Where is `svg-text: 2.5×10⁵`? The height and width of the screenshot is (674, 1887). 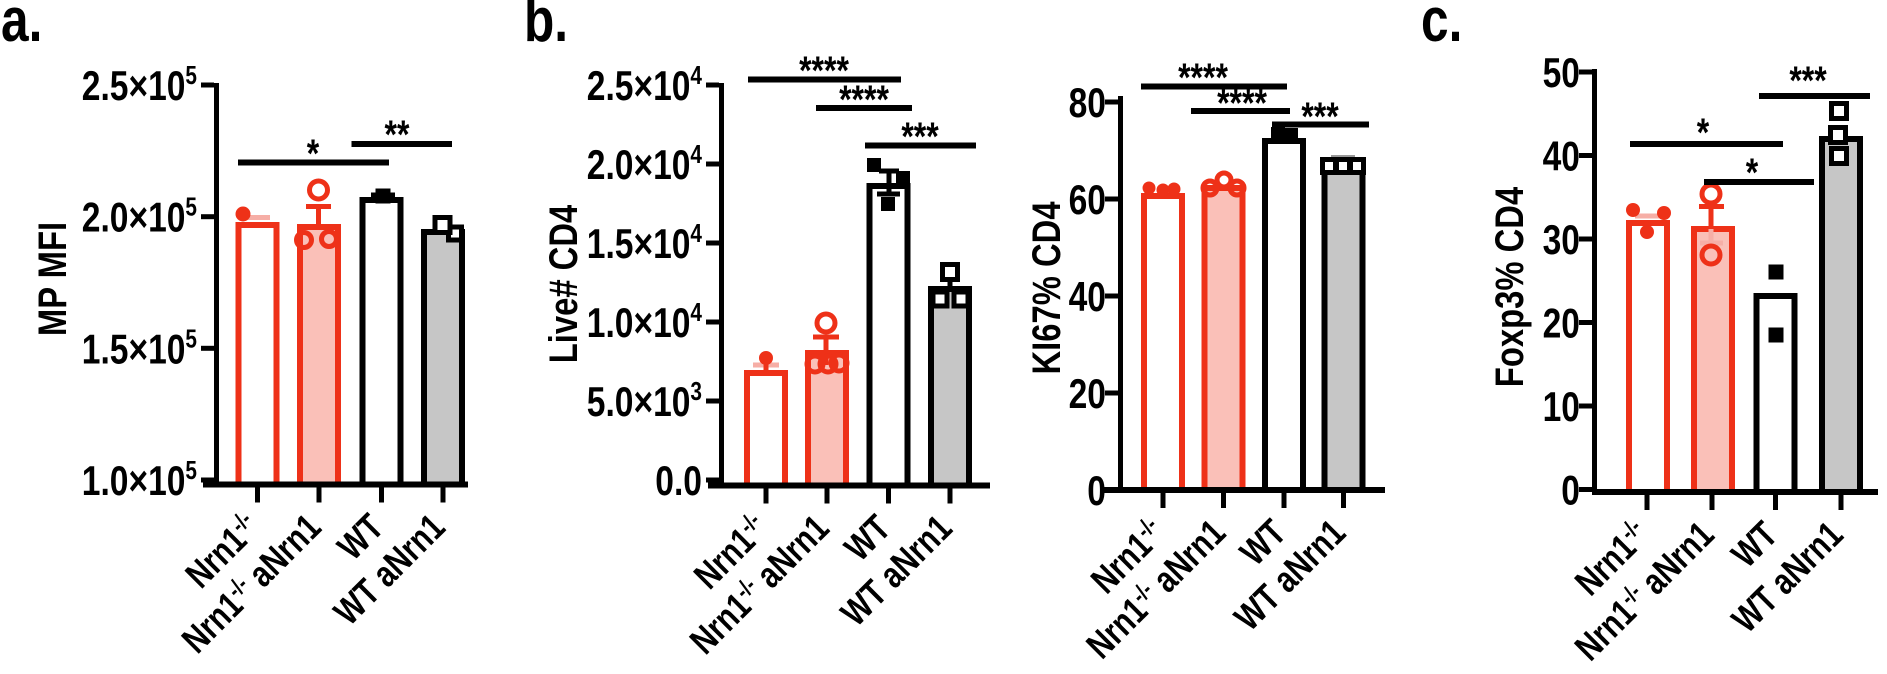
svg-text: 2.5×10⁵ is located at coordinates (139, 85).